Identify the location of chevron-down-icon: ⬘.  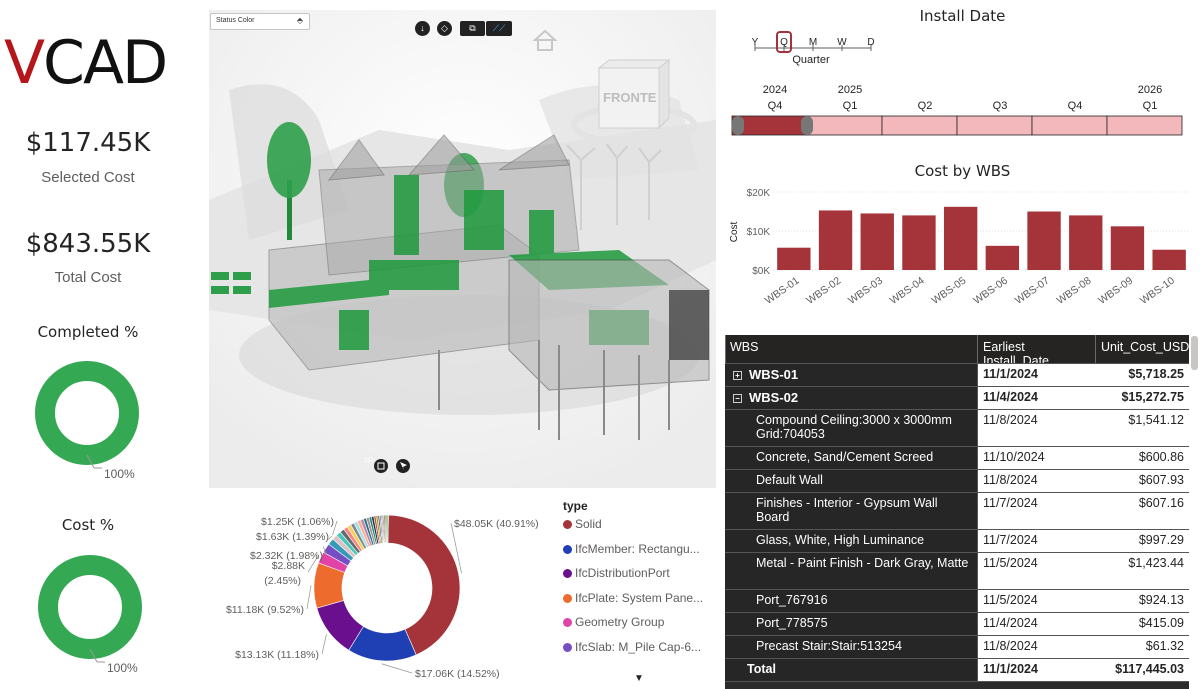
(299, 20).